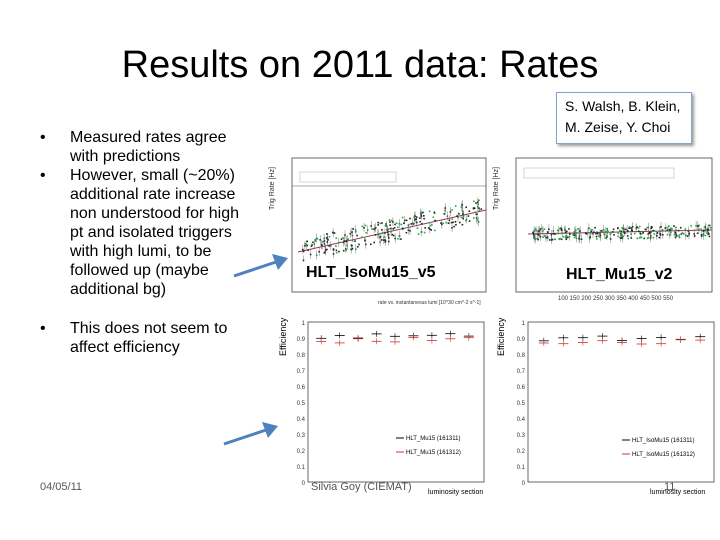 The height and width of the screenshot is (540, 720). Describe the element at coordinates (624, 118) in the screenshot. I see `authors-box: S. Walsh, B. Klein, M. Zeise, Y. Choi` at that location.